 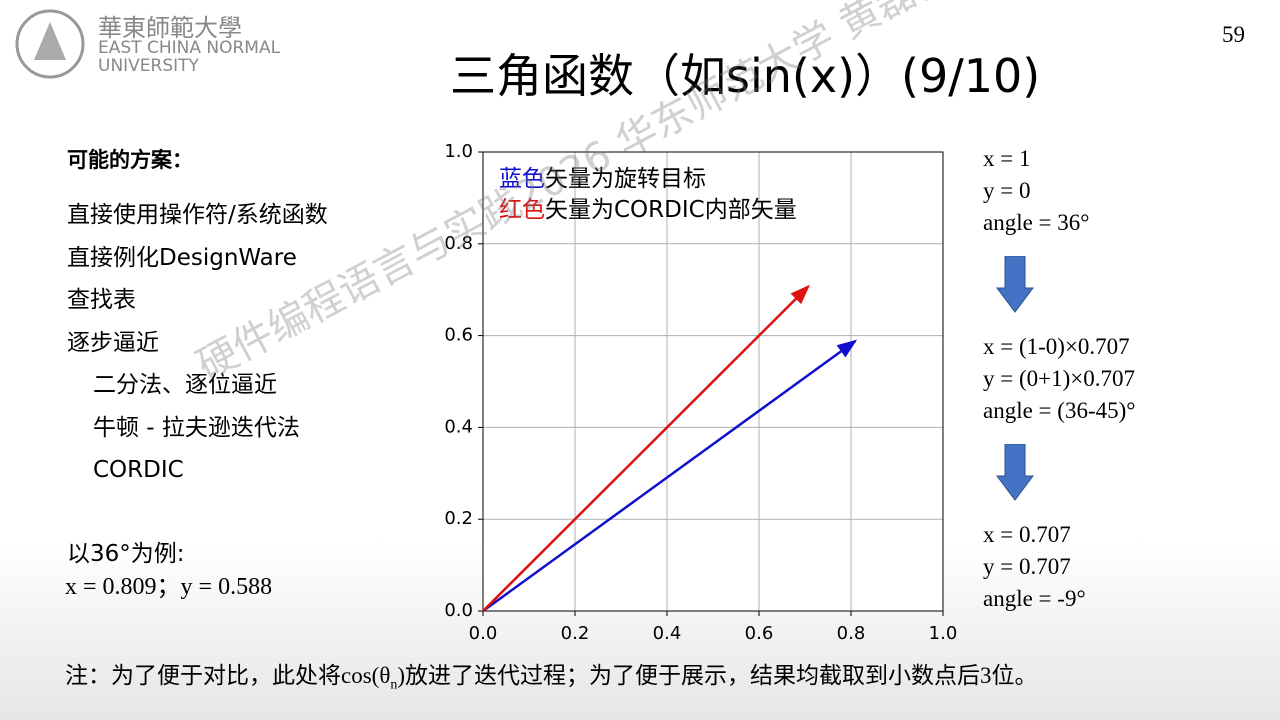 I want to click on heading: 可能的方案：, so click(x=130, y=160).